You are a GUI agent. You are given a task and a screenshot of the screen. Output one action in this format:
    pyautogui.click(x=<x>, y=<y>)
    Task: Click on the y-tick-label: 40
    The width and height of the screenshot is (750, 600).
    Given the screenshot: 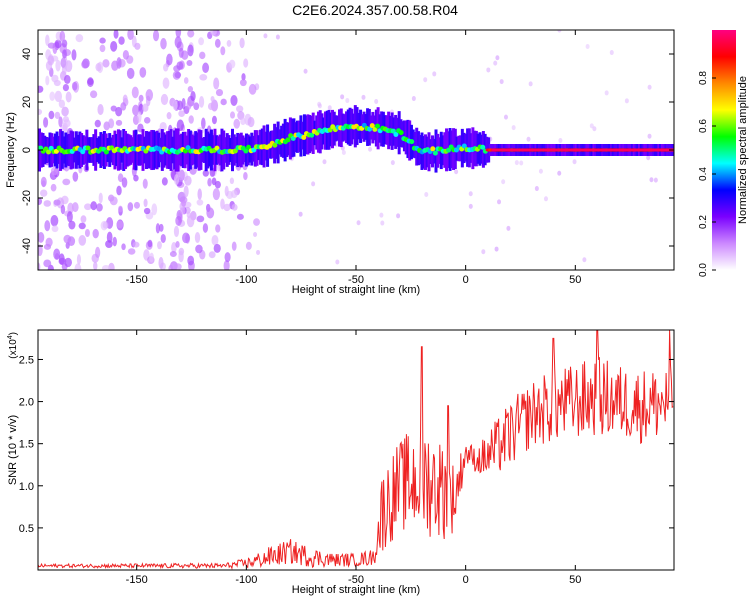 What is the action you would take?
    pyautogui.click(x=27, y=54)
    